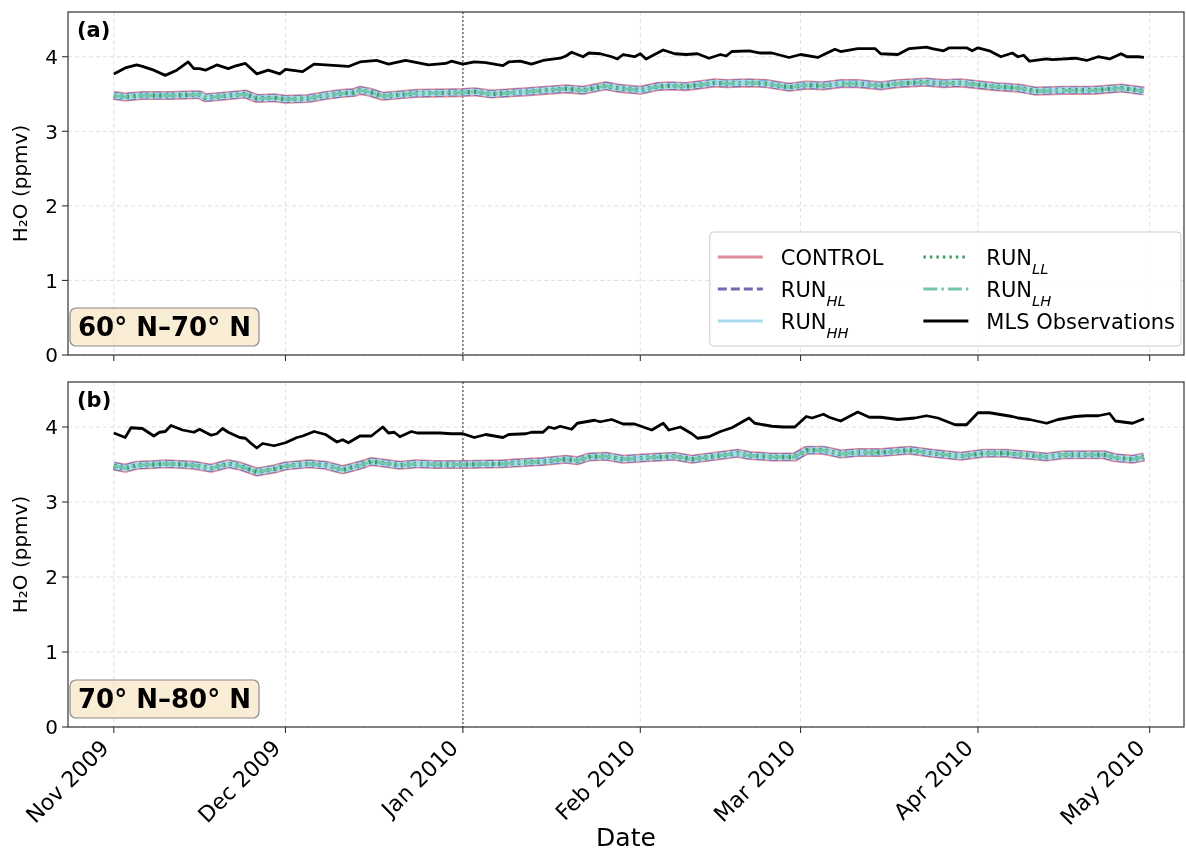 The height and width of the screenshot is (852, 1186). Describe the element at coordinates (814, 325) in the screenshot. I see `legend-label: RUN$_{HH}$` at that location.